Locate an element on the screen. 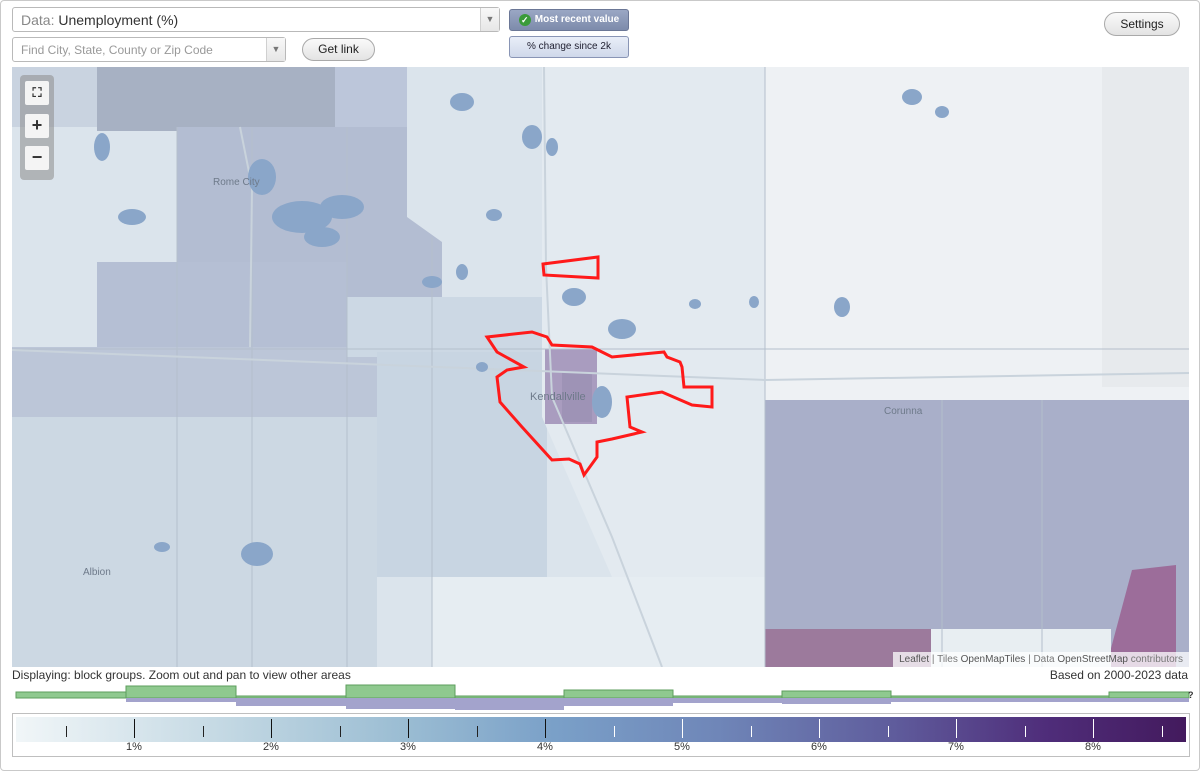 This screenshot has width=1200, height=771. data-select-label: Data: is located at coordinates (38, 20).